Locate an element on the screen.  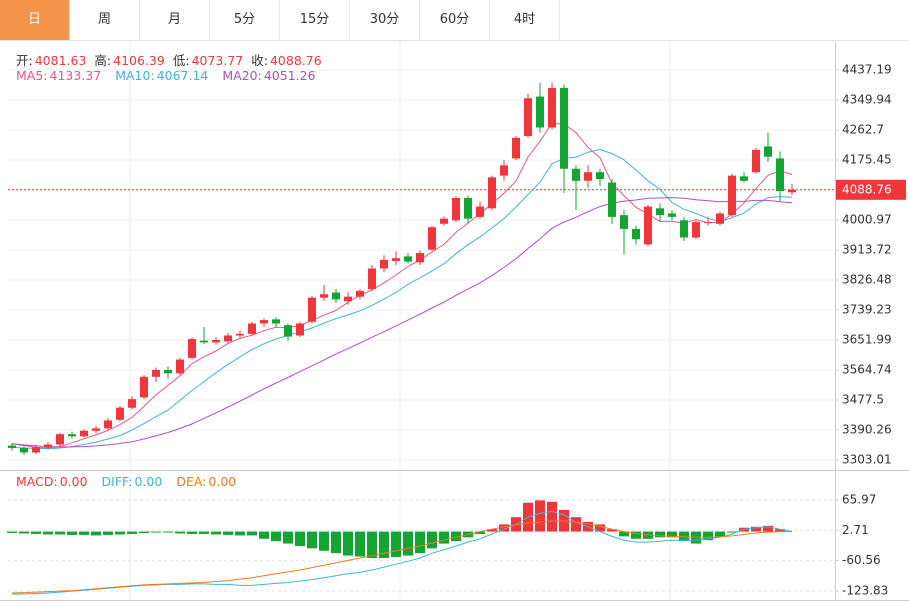
y-tick-label: 3390.26 is located at coordinates (867, 429).